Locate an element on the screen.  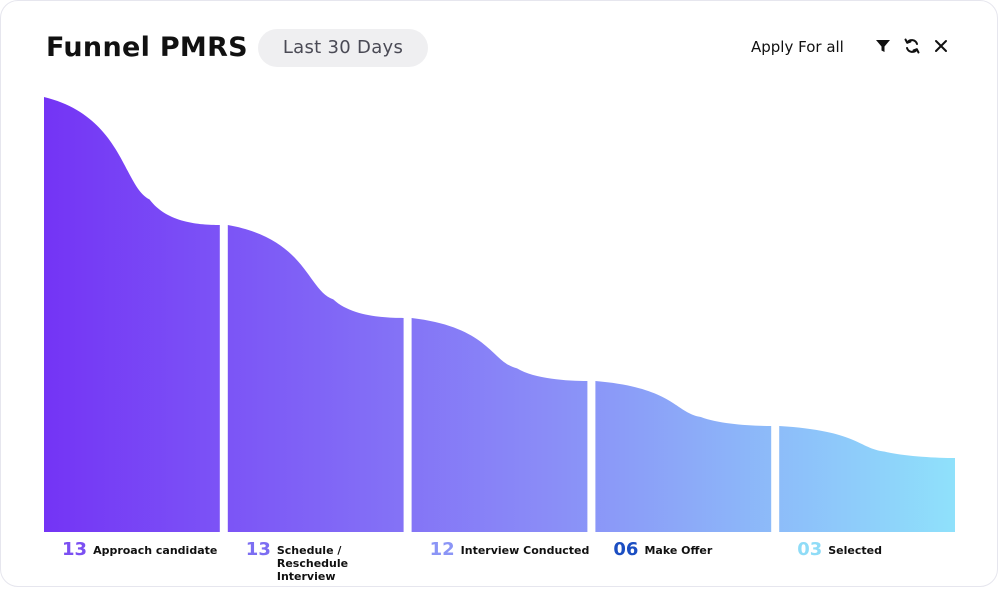
apply-for-all-button: Apply For all is located at coordinates (797, 47).